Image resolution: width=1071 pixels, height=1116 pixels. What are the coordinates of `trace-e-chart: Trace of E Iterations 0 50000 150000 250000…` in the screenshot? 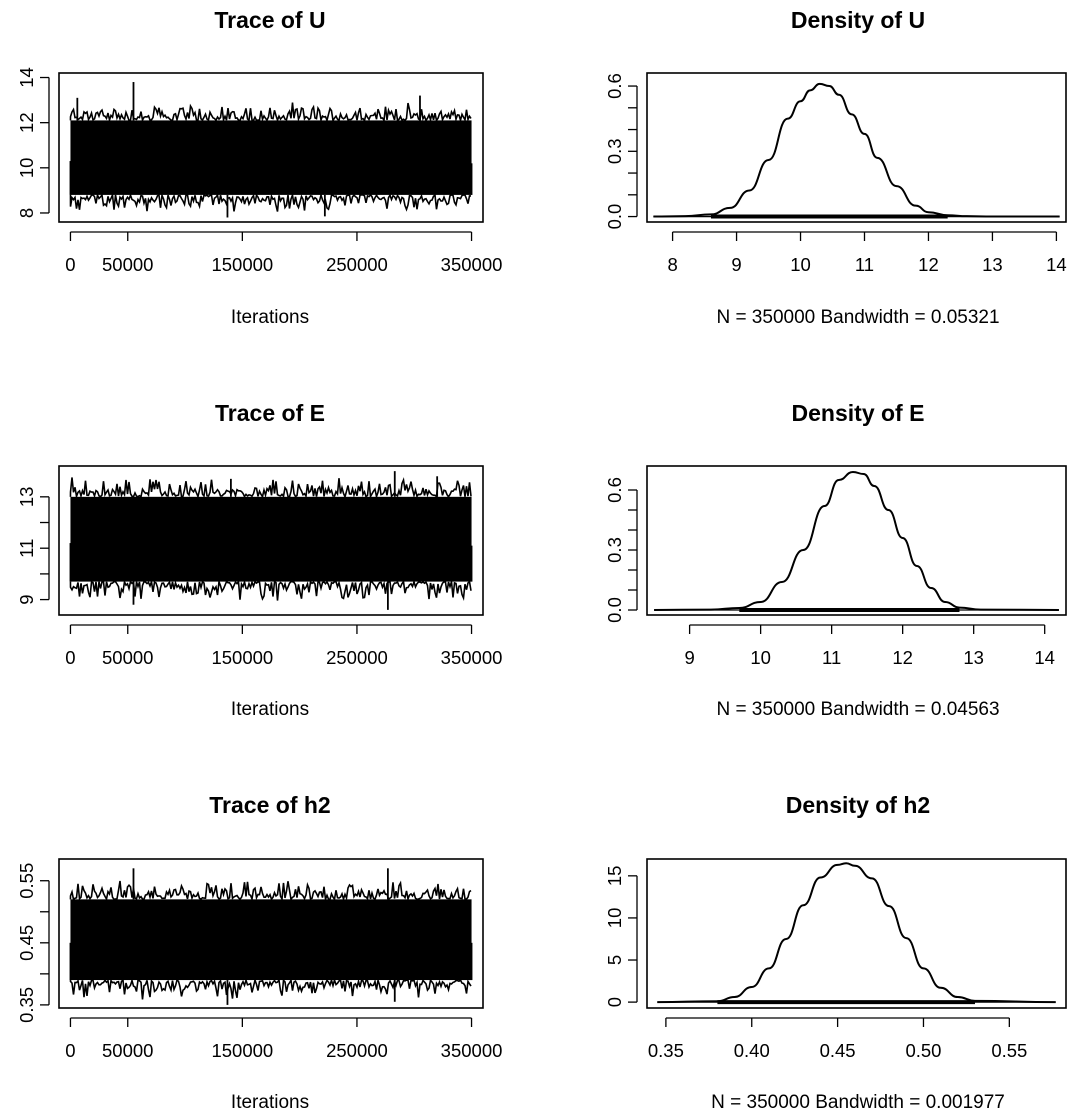 It's located at (259, 560).